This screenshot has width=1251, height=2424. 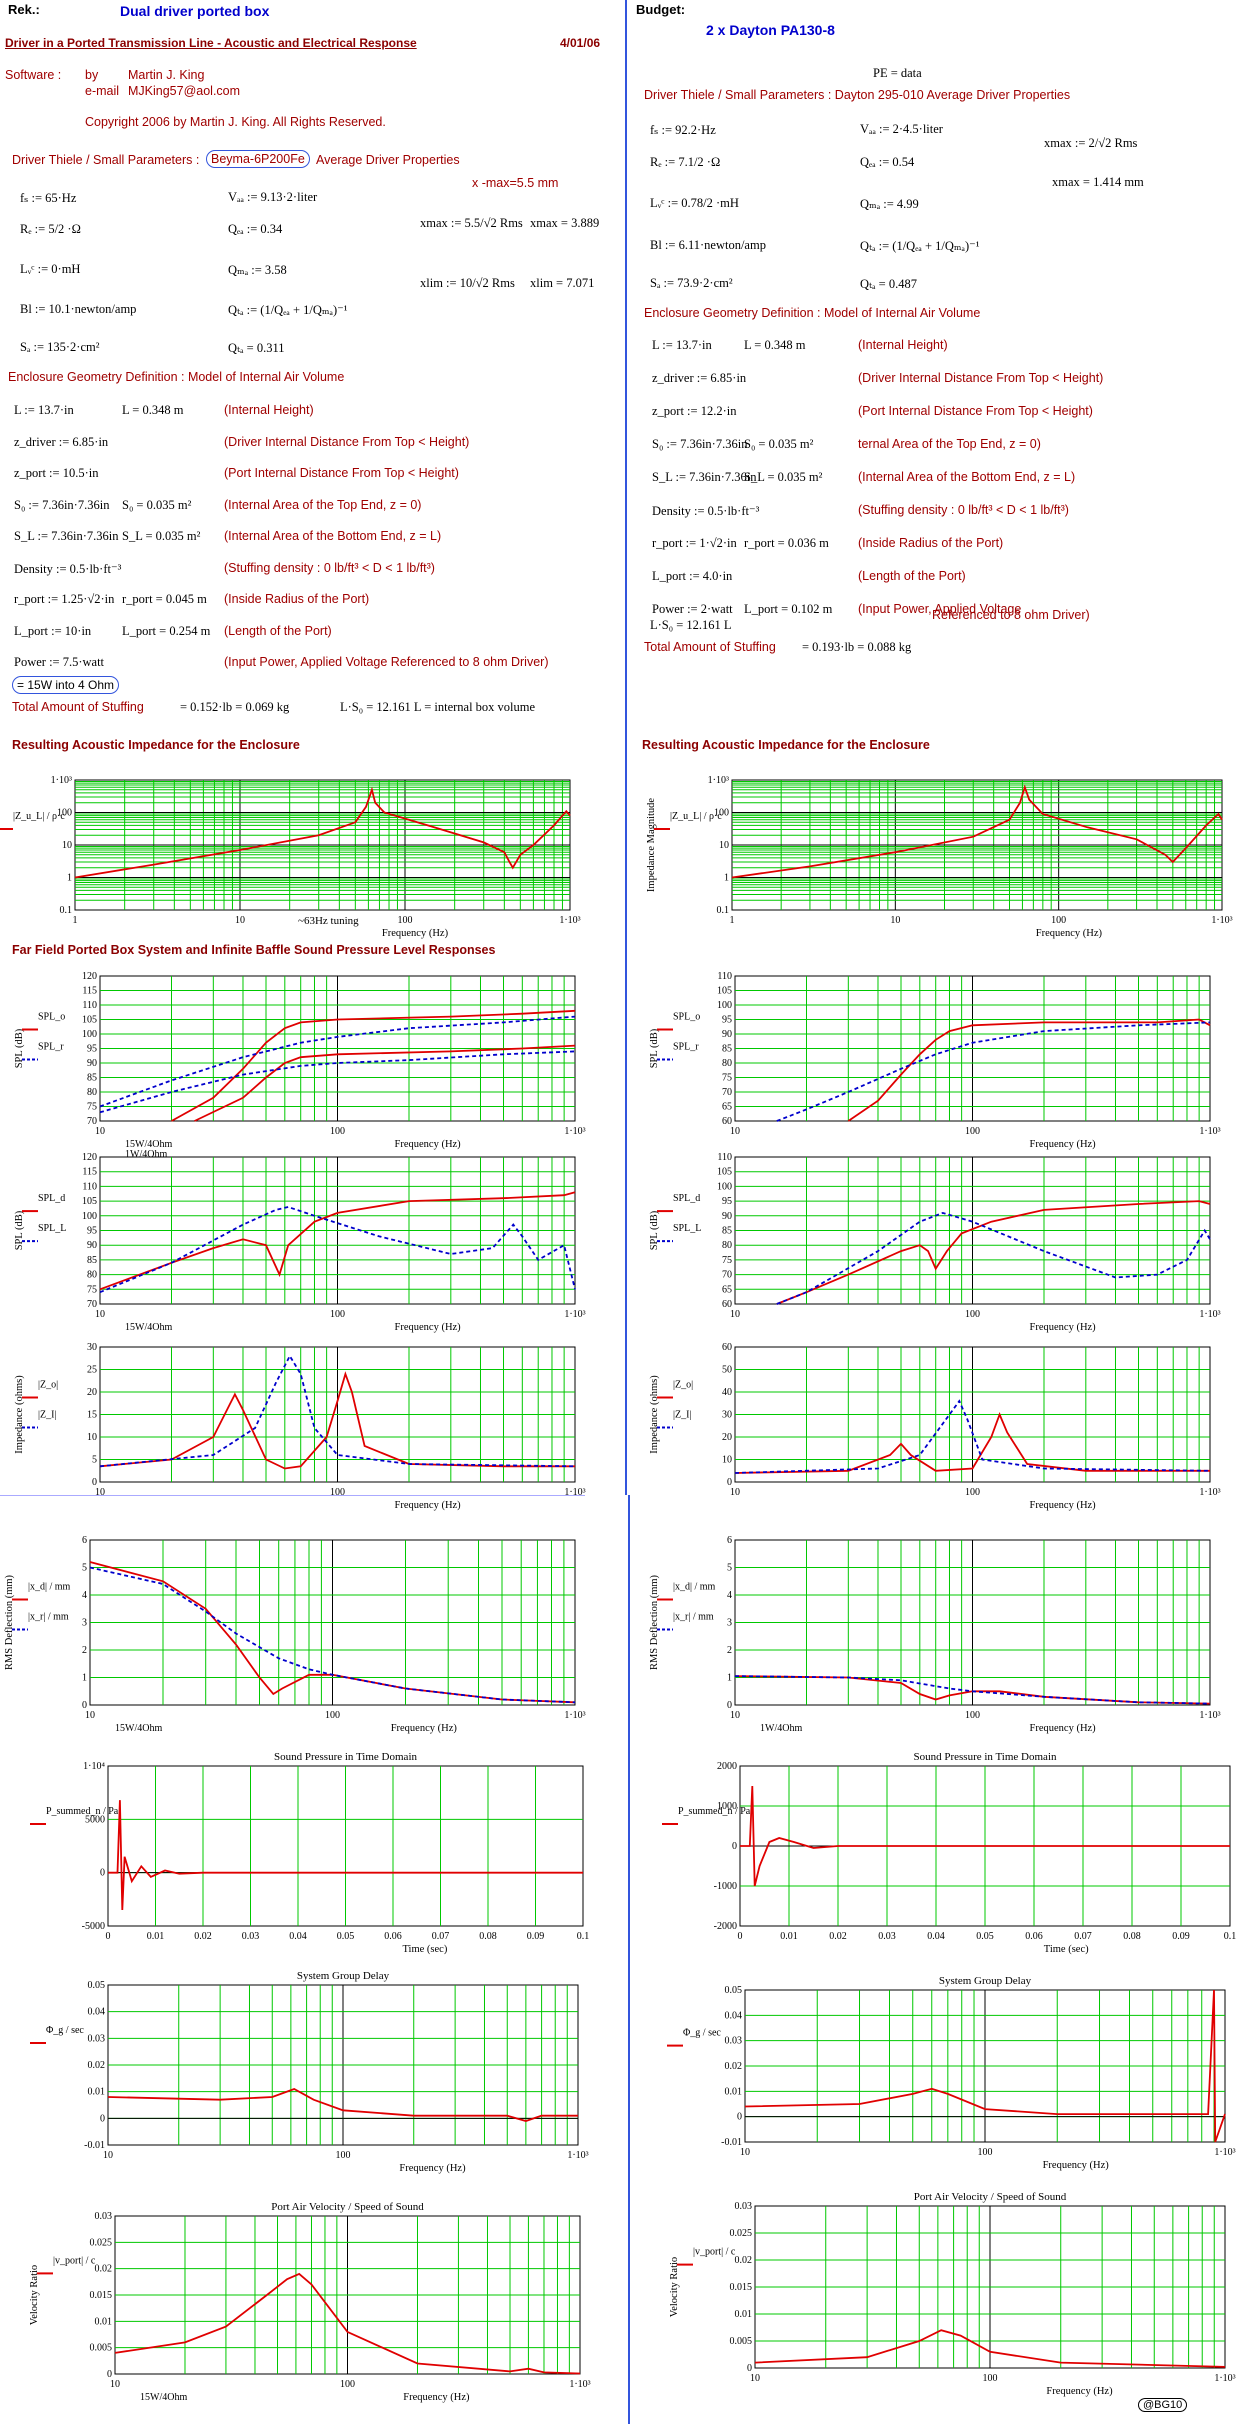 I want to click on x-tick-label: 0.08, so click(x=1132, y=1936).